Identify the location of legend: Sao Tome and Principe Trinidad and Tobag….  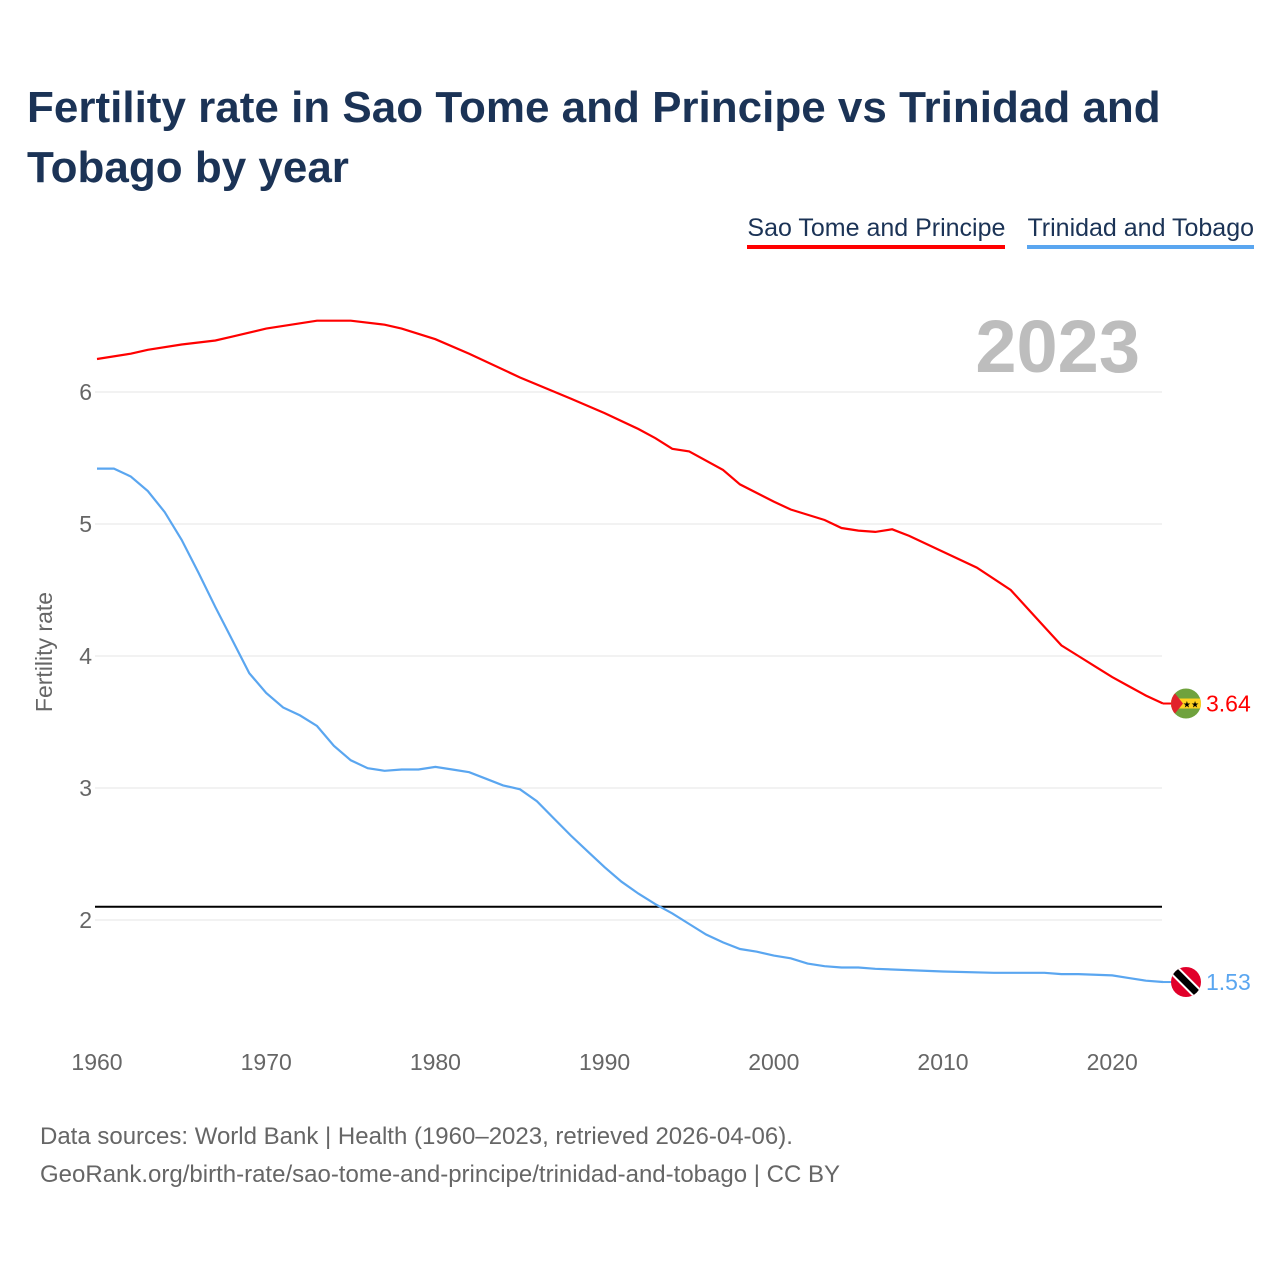
(1000, 231).